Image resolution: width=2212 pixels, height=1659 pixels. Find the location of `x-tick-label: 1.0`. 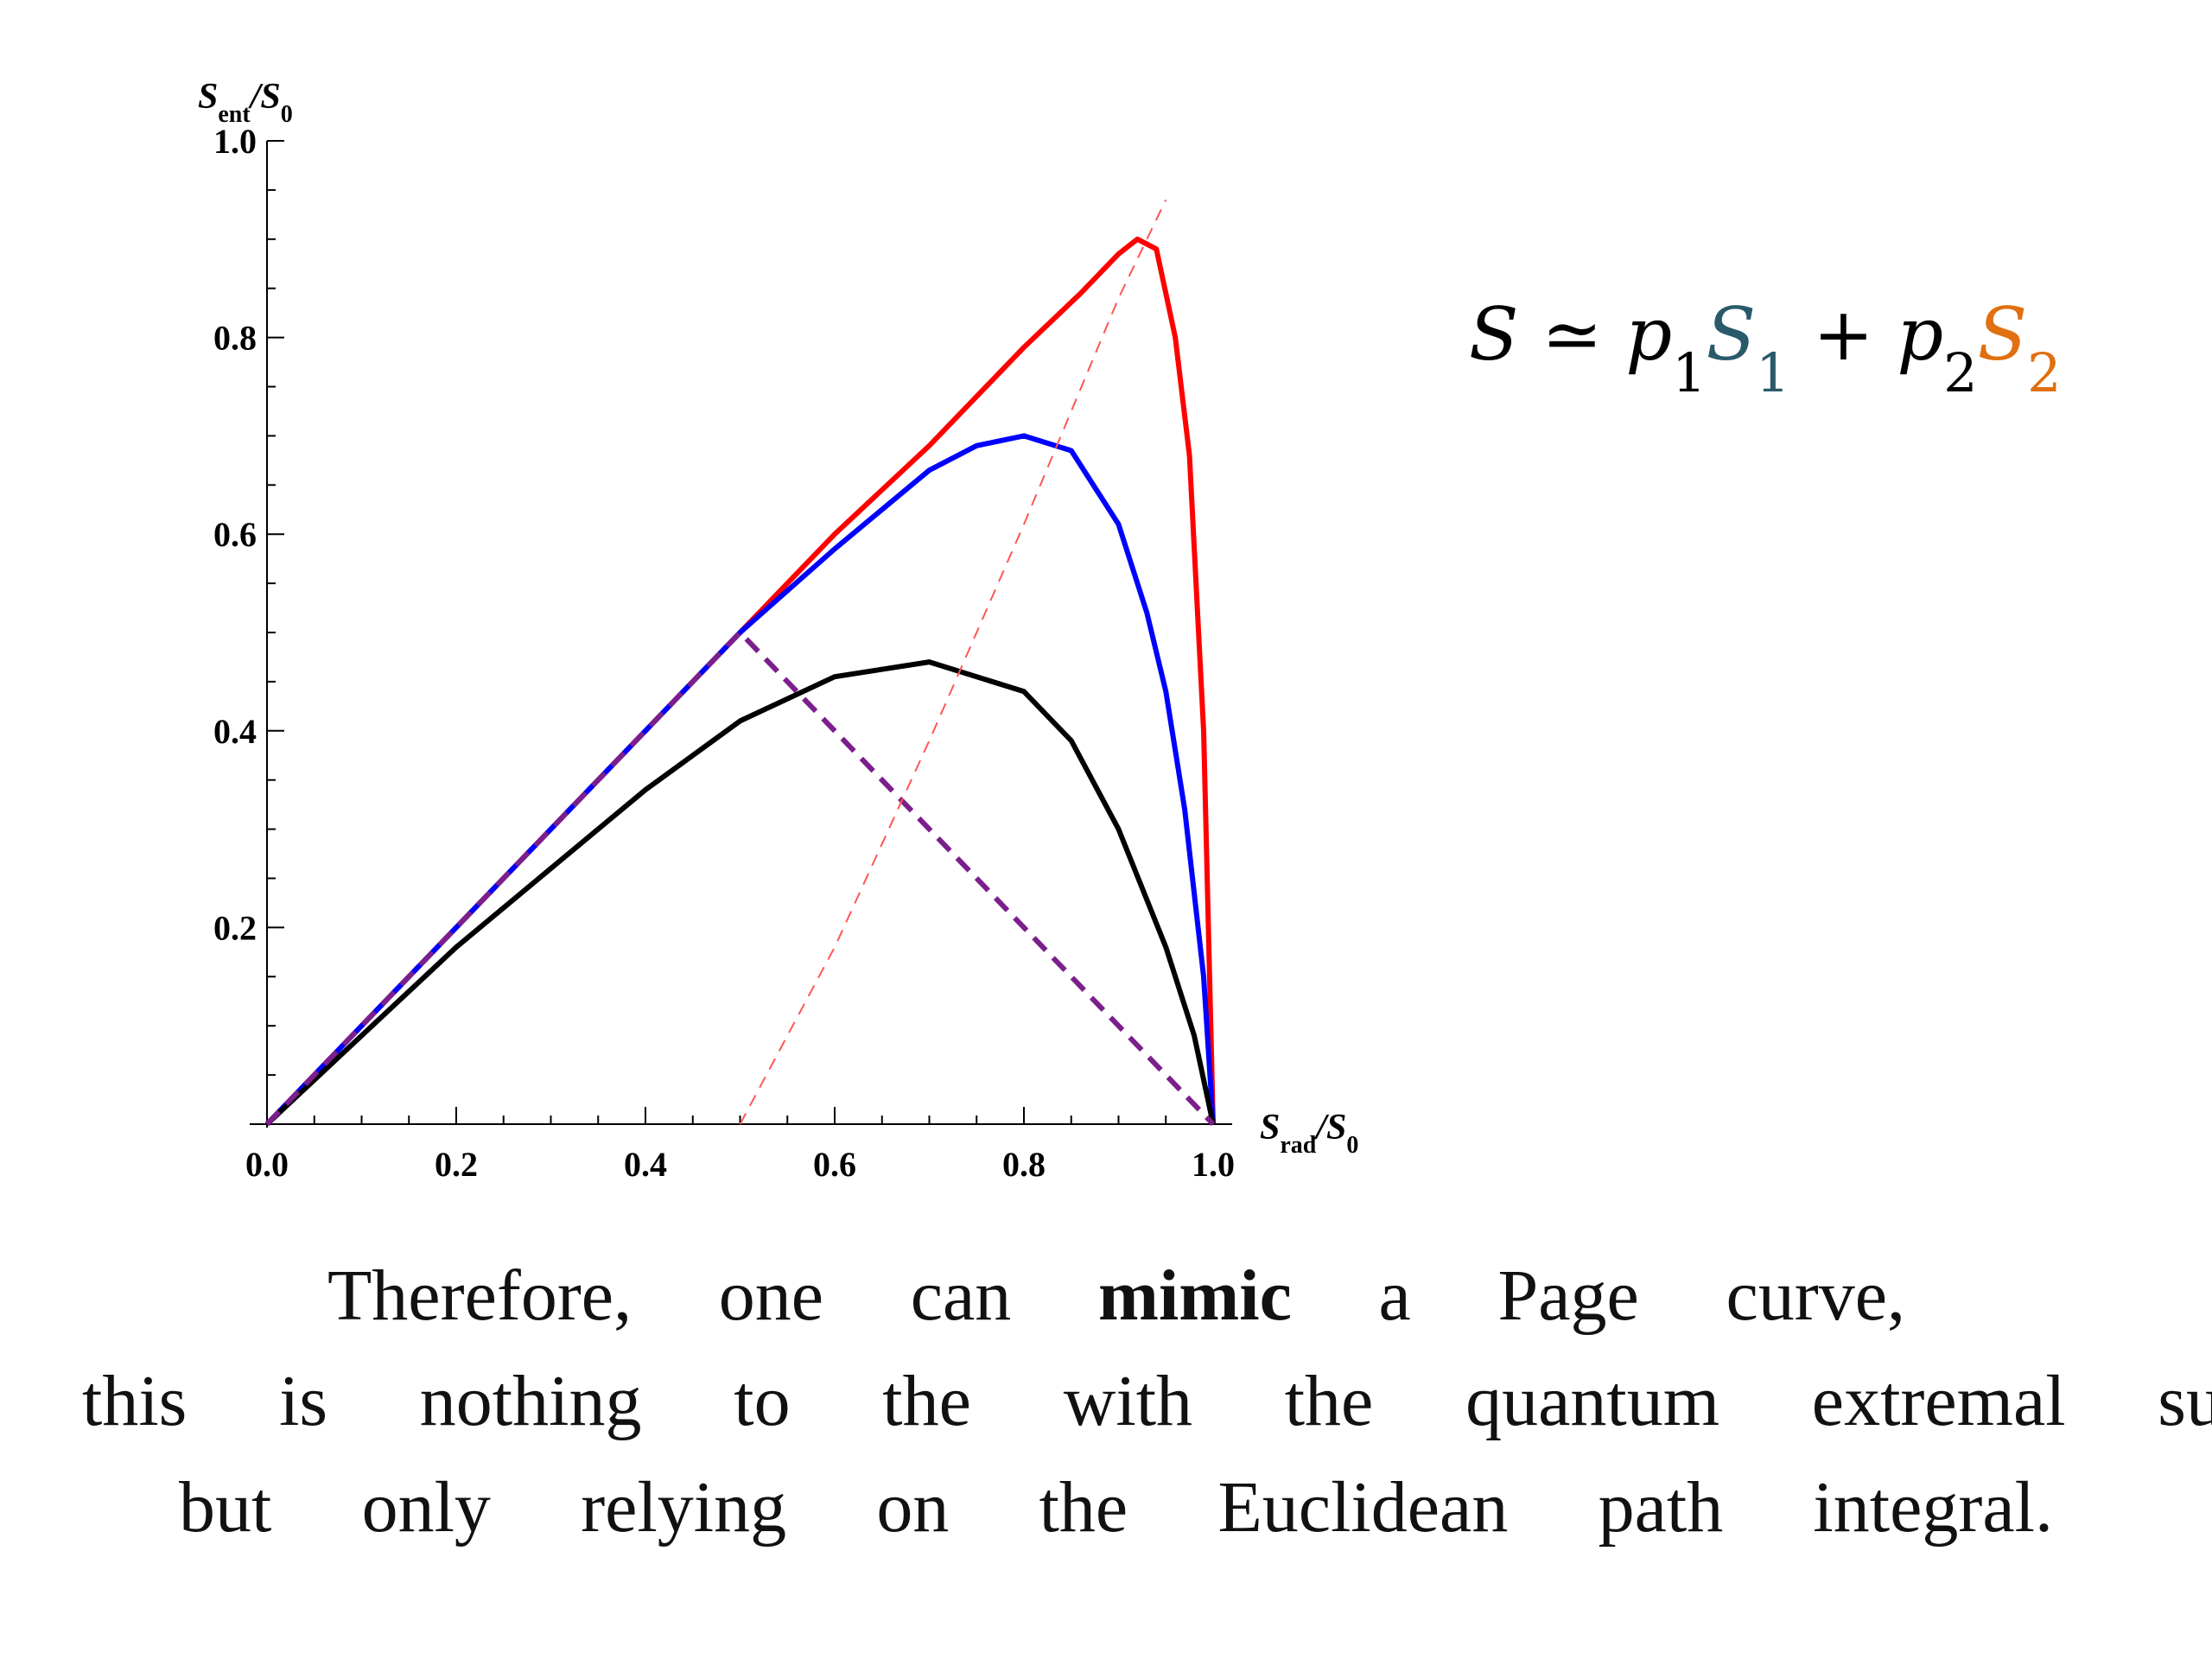

x-tick-label: 1.0 is located at coordinates (1213, 1164).